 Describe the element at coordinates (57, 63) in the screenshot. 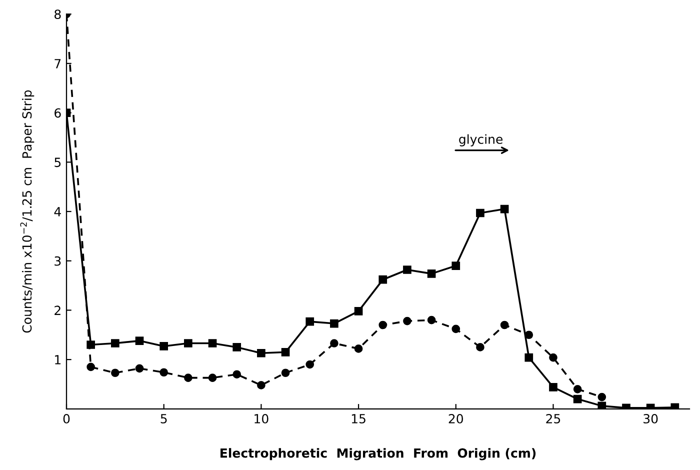

I see `y-tick-label: 7` at that location.